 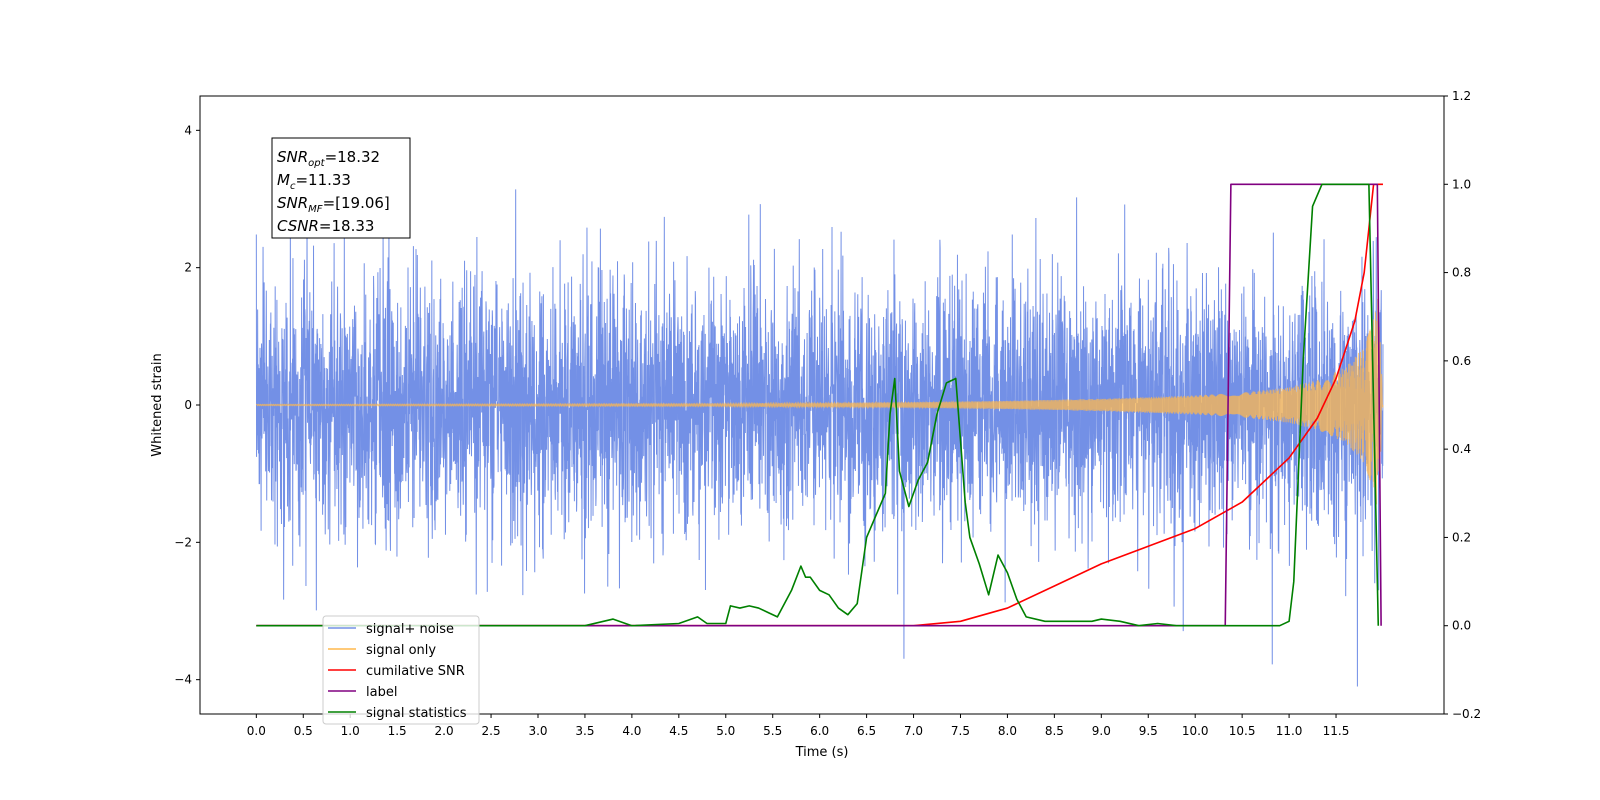 What do you see at coordinates (183, 542) in the screenshot?
I see `y-left-tick-label: −2` at bounding box center [183, 542].